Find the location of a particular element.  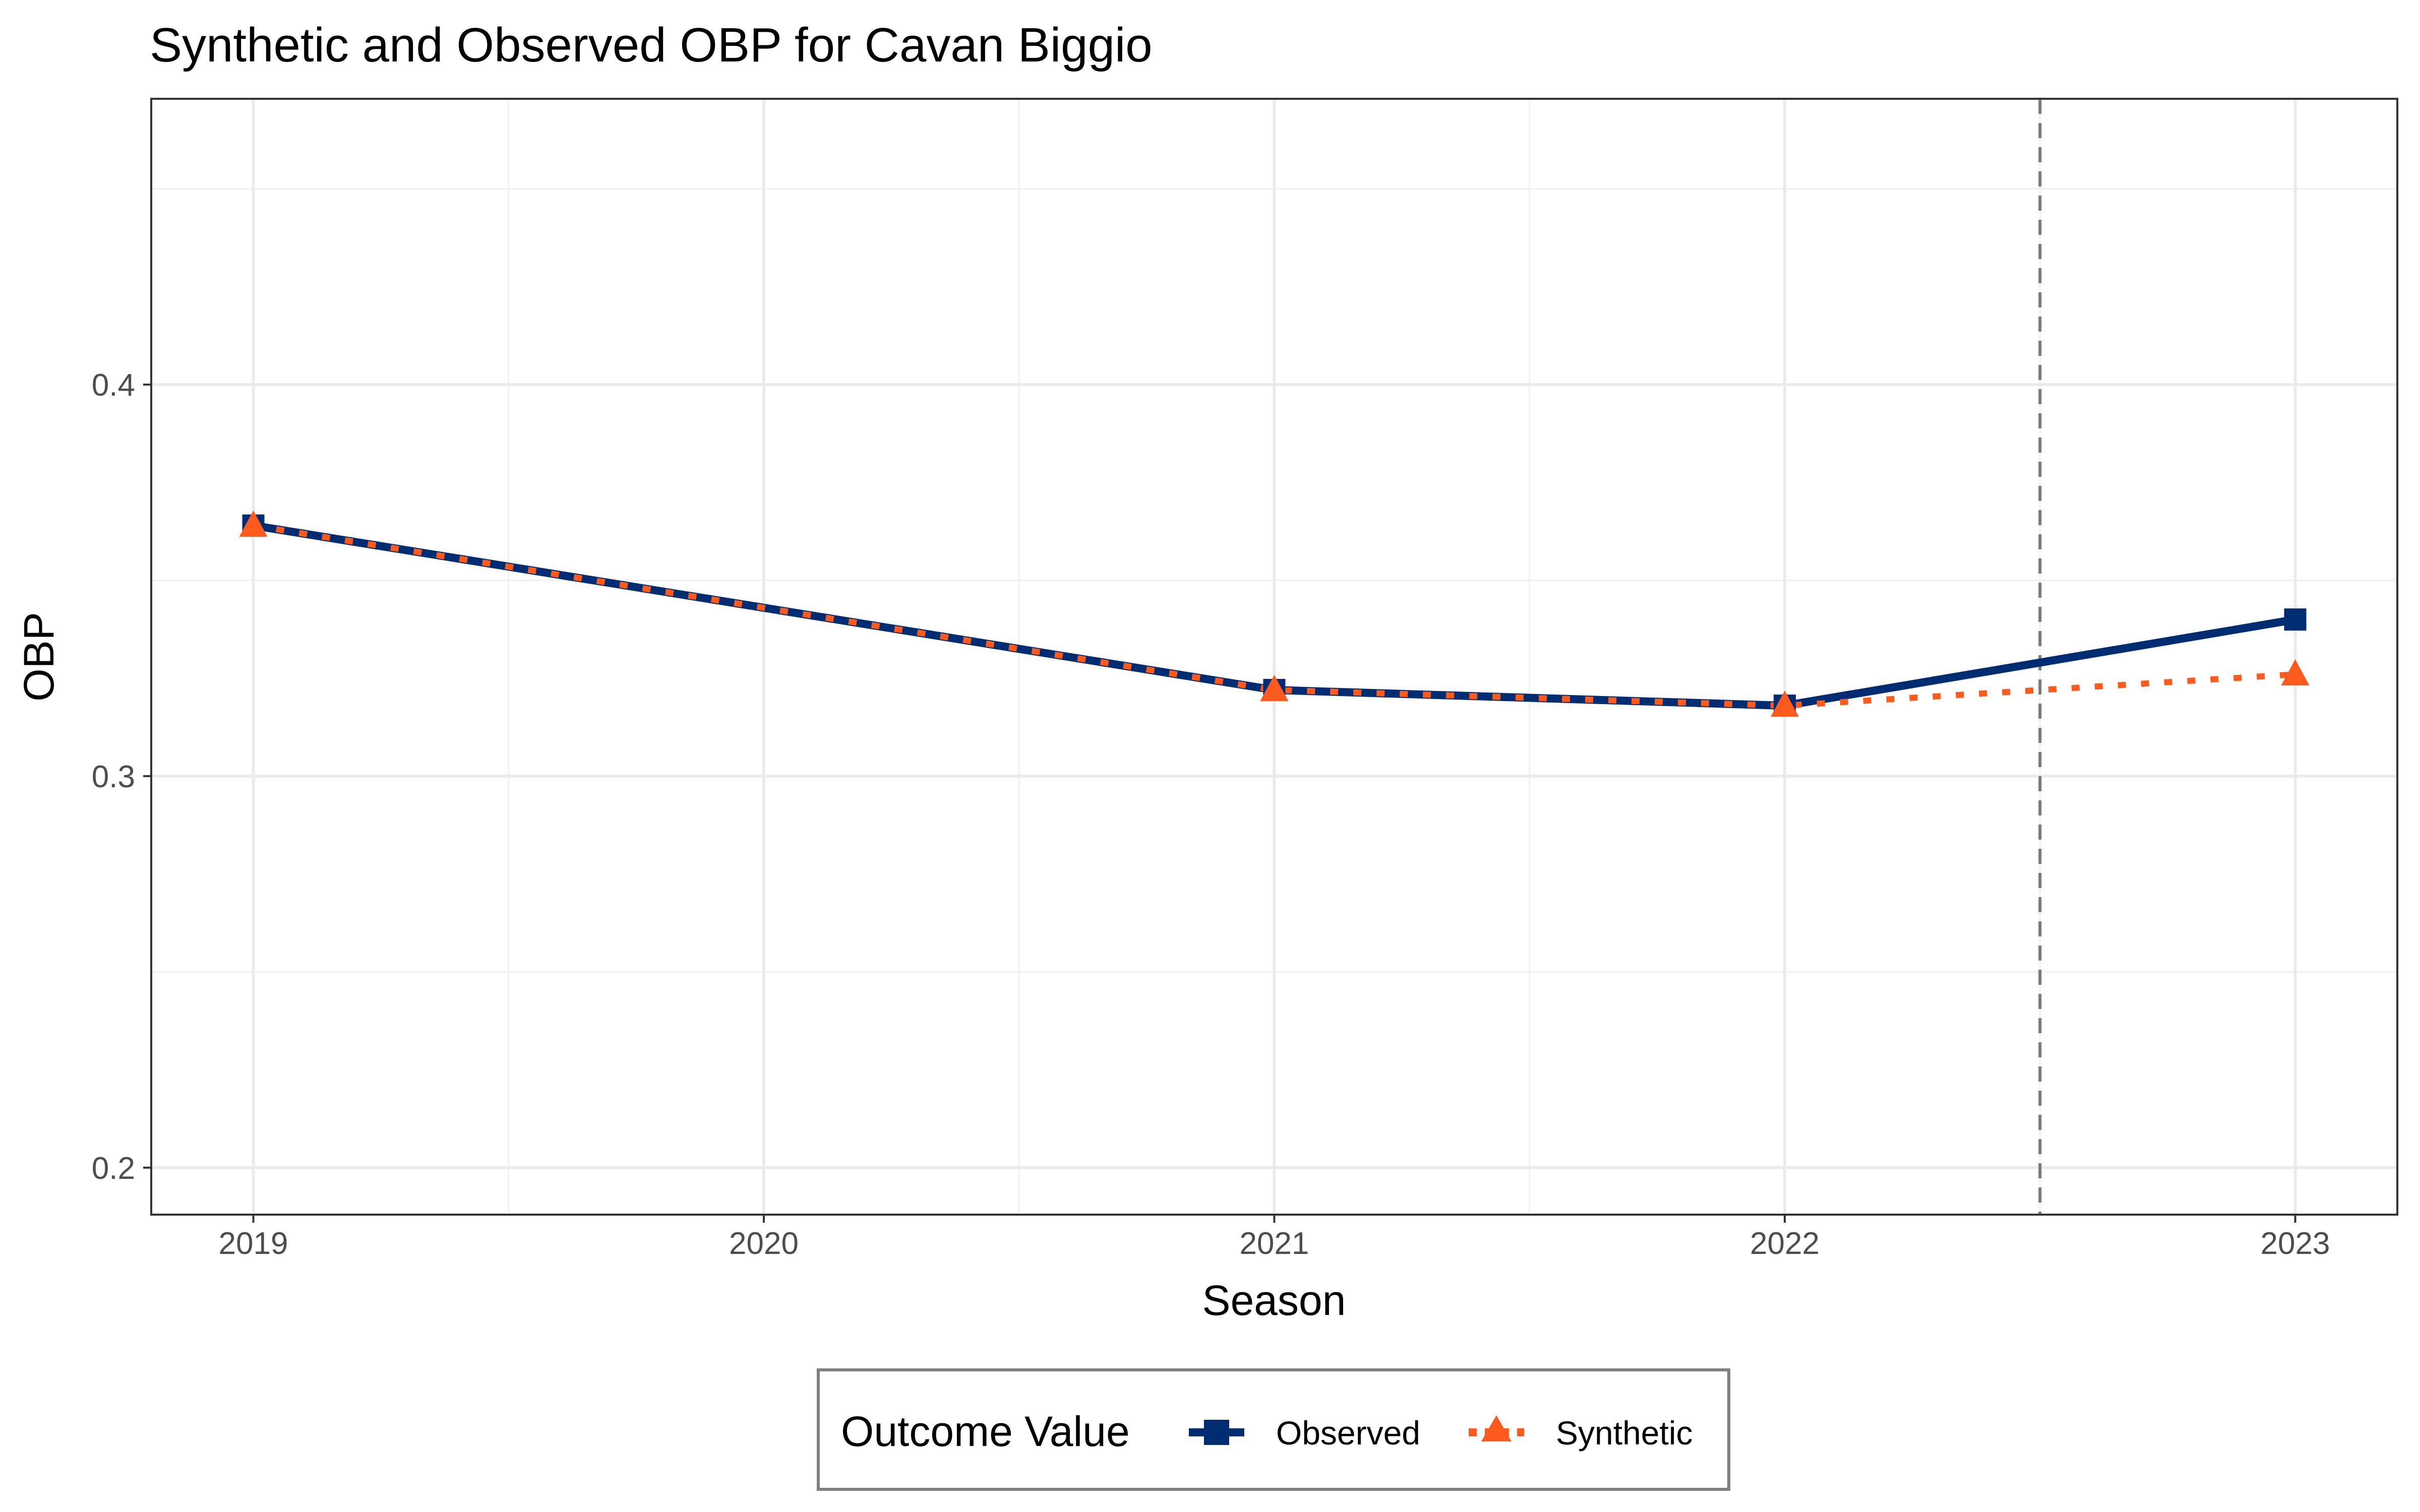

legend-synthetic-marker is located at coordinates (1496, 1428).